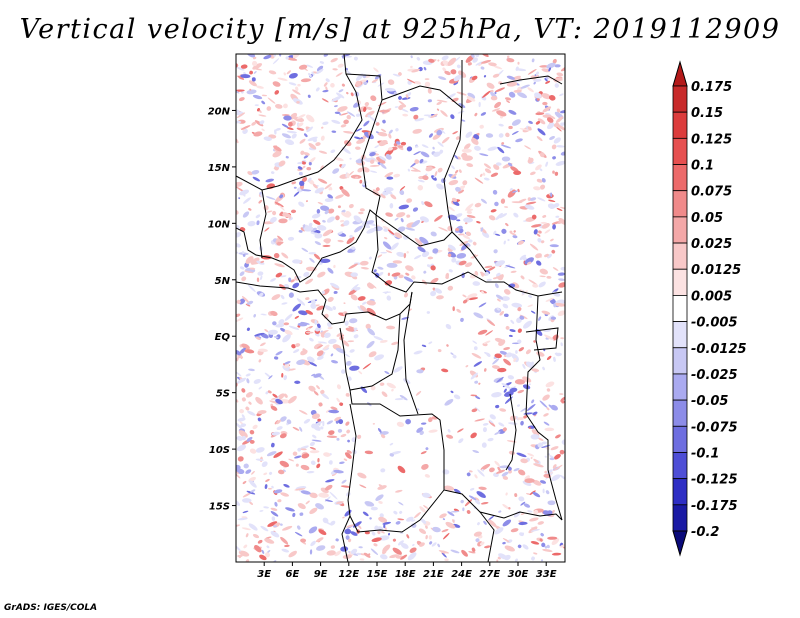 The image size is (800, 618). I want to click on y-tick-label: 10S, so click(219, 450).